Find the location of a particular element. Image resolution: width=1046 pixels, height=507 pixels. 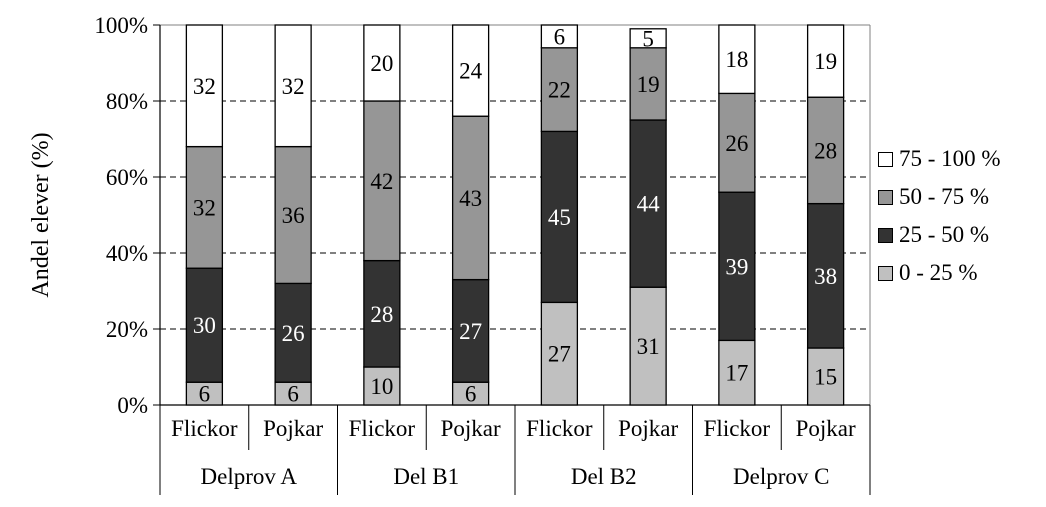

legend: 75 - 100 % 50 - 75 % 25 - 50 % 0 - 25 % is located at coordinates (939, 216).